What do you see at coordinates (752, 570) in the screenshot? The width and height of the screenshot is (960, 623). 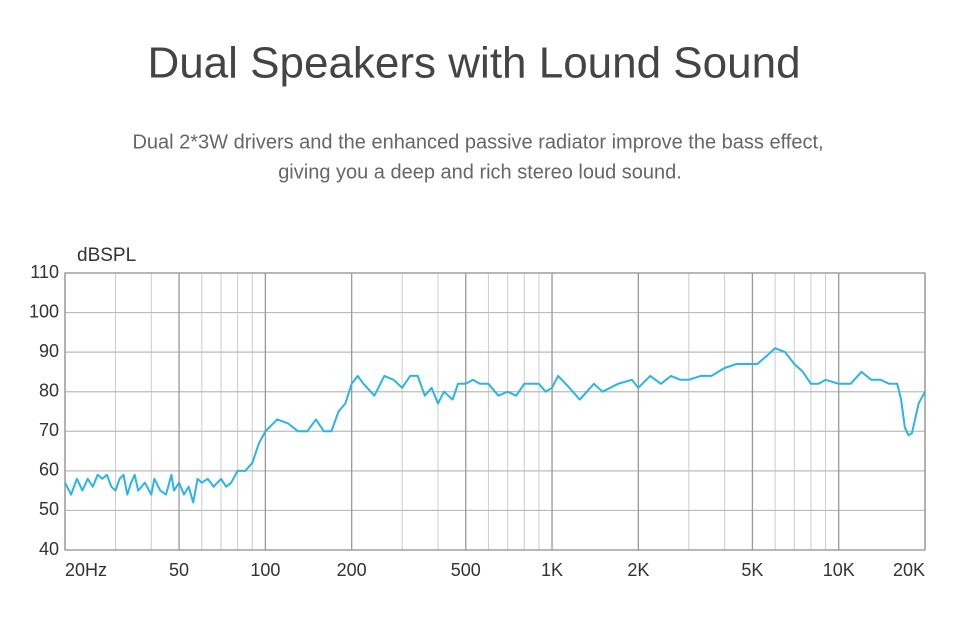 I see `x-tick-label: 5K` at bounding box center [752, 570].